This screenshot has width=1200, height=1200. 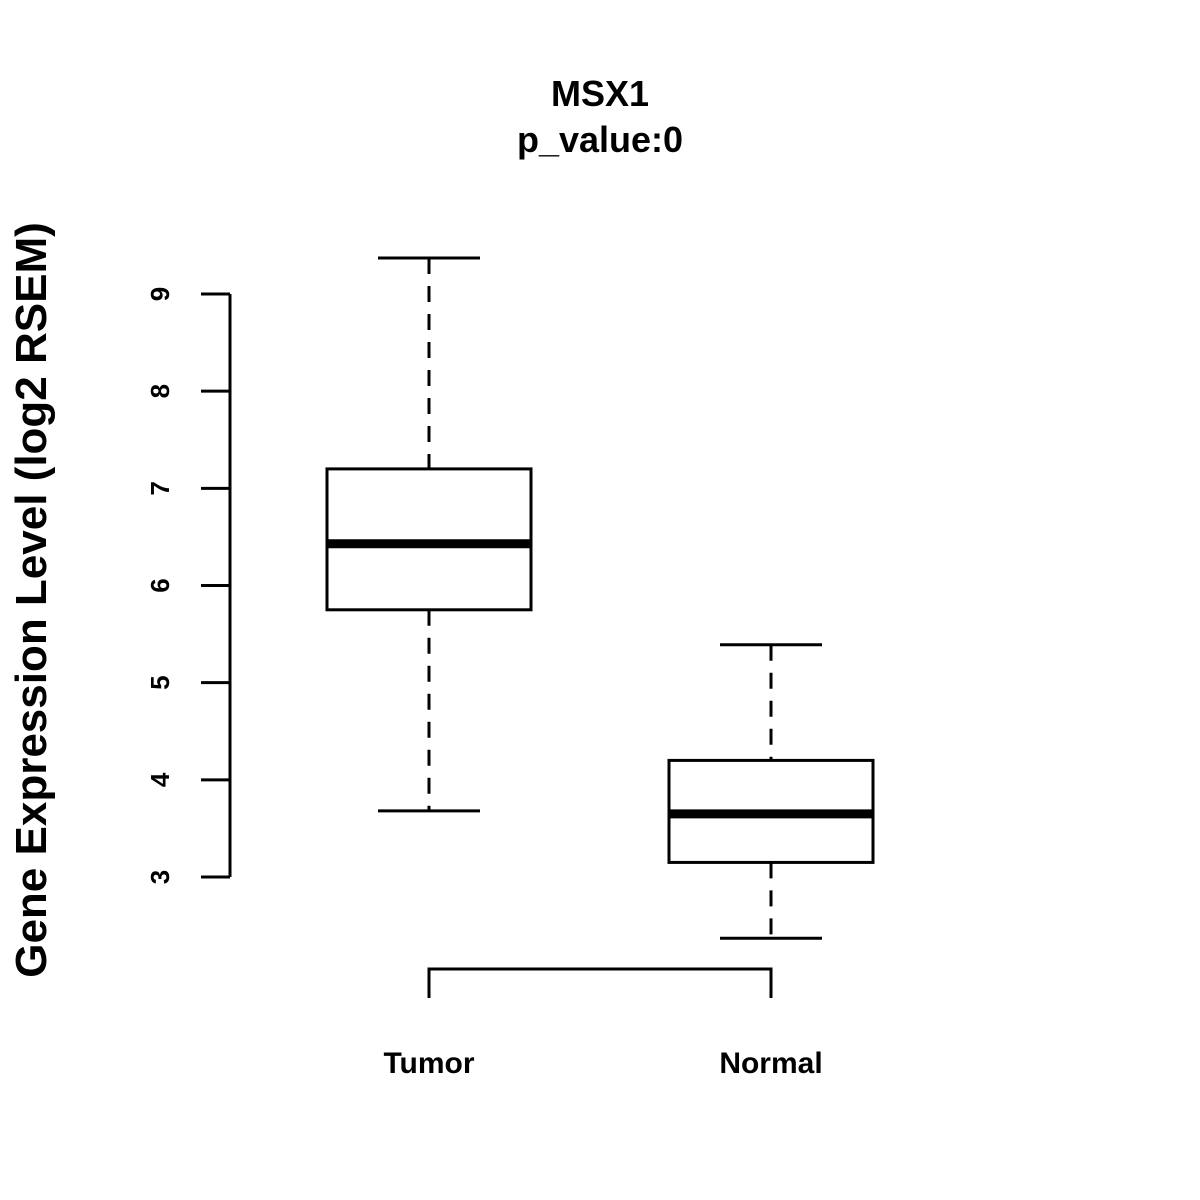 I want to click on y-tick-label: 8, so click(x=160, y=391).